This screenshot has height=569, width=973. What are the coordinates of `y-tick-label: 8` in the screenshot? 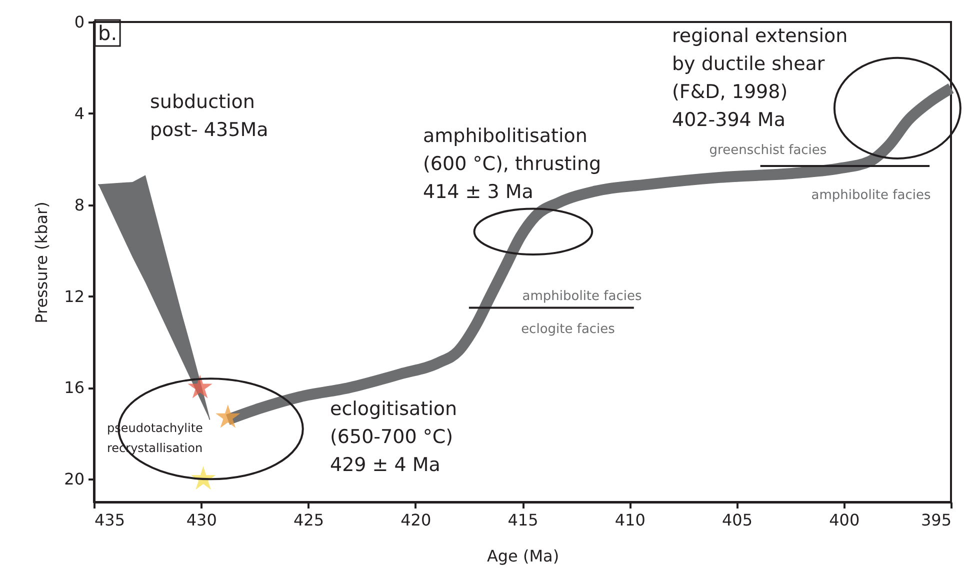 It's located at (79, 204).